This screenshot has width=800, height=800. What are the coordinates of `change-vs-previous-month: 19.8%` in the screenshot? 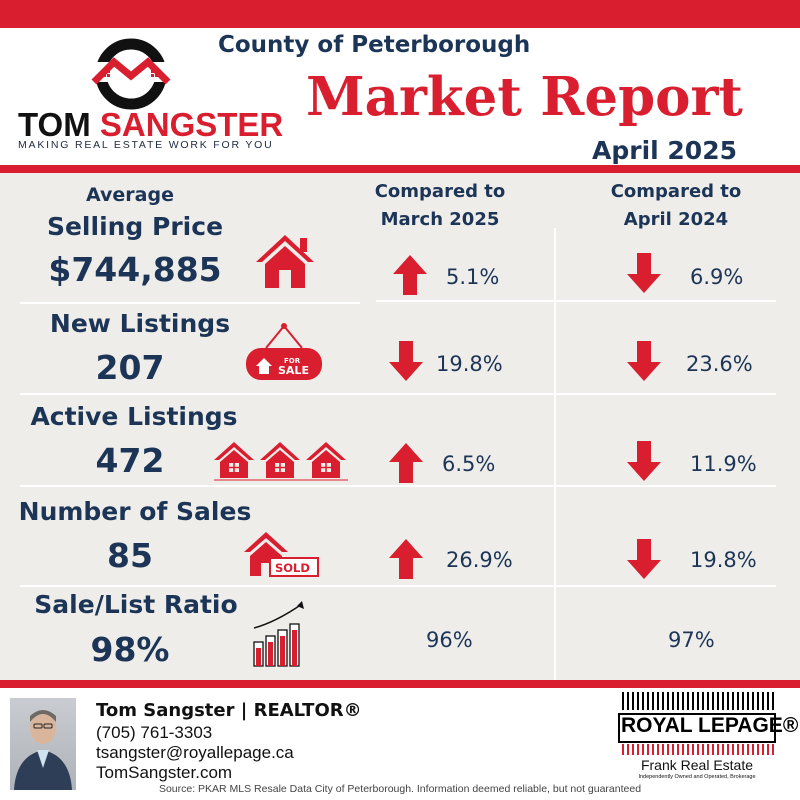 It's located at (469, 364).